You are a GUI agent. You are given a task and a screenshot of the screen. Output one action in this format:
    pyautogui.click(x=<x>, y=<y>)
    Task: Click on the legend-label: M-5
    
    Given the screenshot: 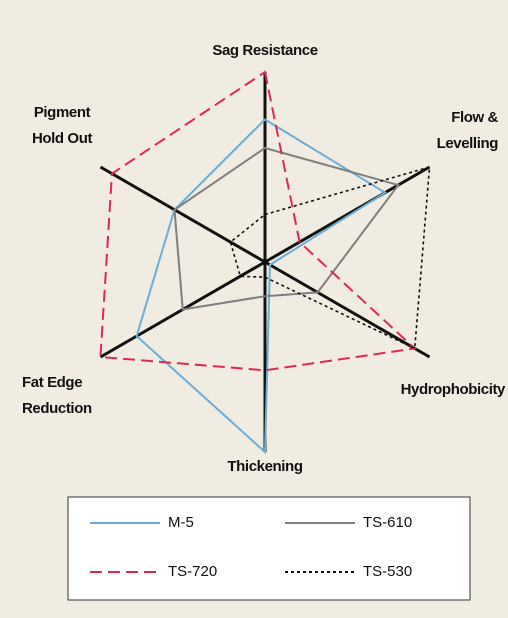 What is the action you would take?
    pyautogui.click(x=181, y=522)
    